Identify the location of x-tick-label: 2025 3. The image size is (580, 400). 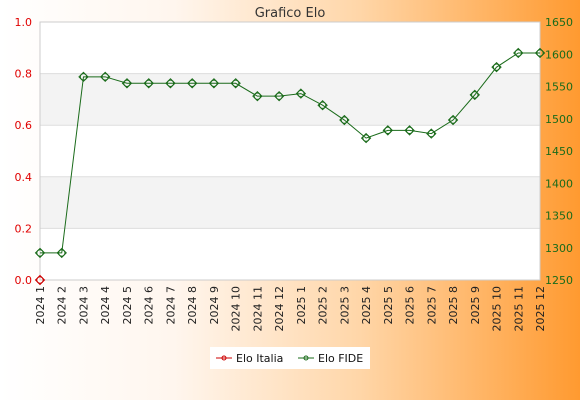
(344, 305).